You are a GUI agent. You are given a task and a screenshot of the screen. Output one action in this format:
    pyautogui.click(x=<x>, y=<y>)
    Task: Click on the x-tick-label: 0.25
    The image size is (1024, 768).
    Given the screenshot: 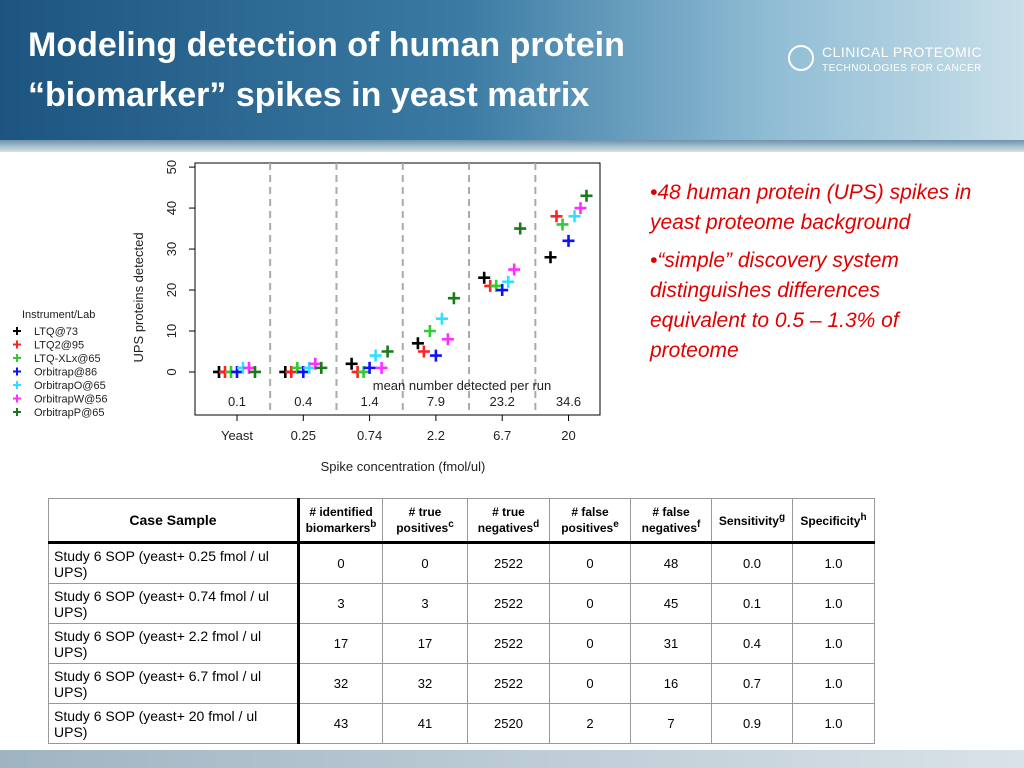 What is the action you would take?
    pyautogui.click(x=303, y=435)
    